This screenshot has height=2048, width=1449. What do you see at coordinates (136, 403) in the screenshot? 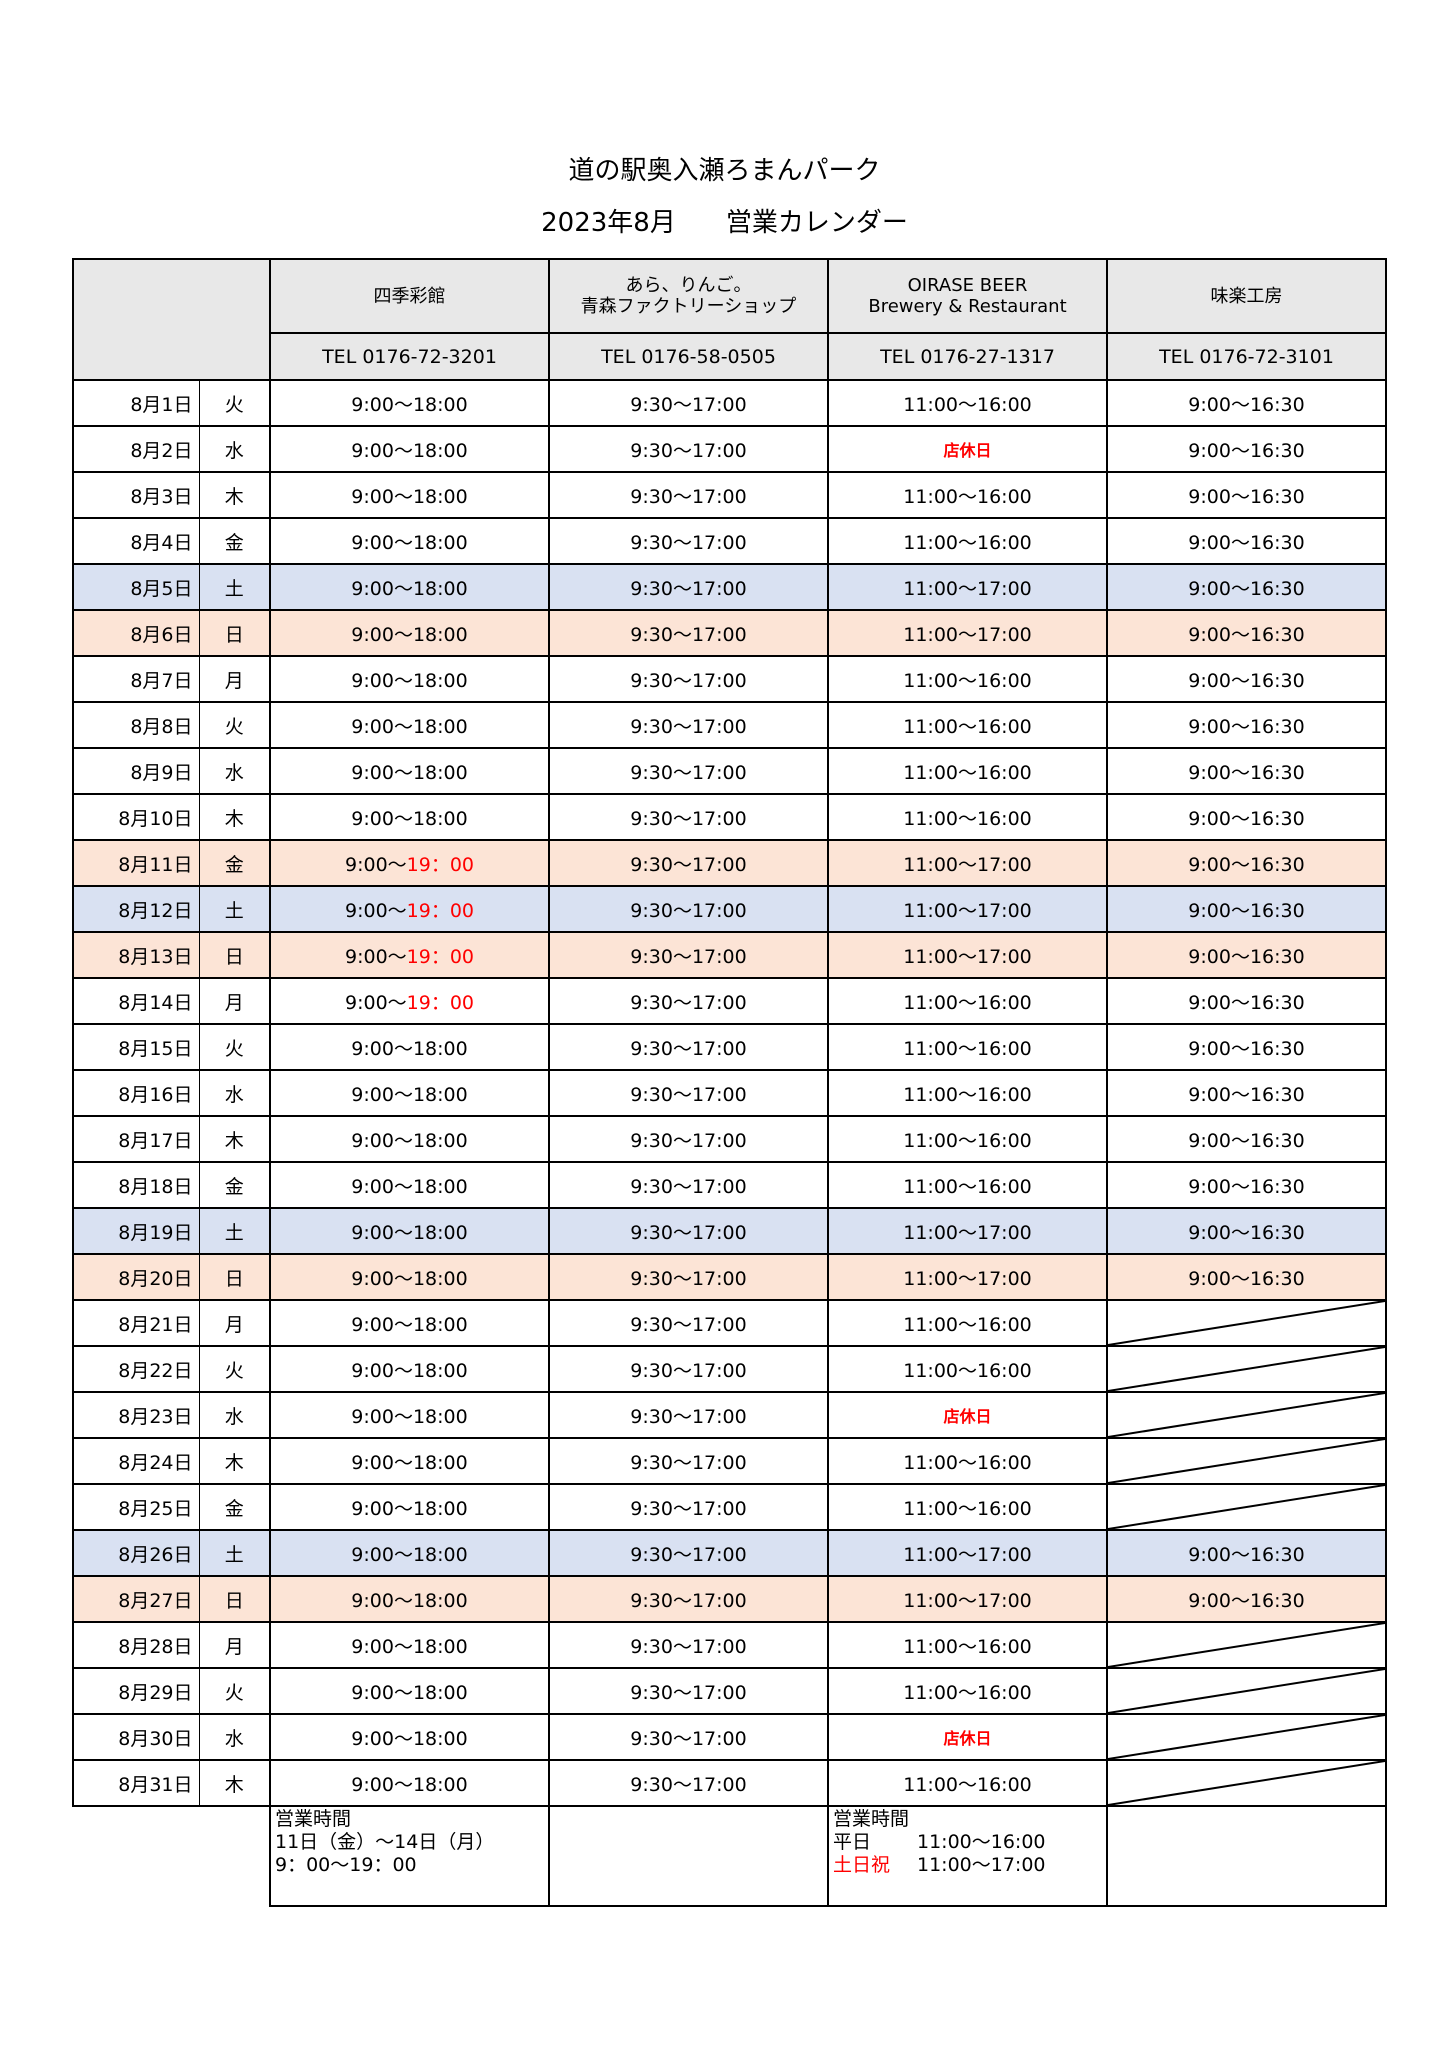
I see `date-cell: 8月1日` at bounding box center [136, 403].